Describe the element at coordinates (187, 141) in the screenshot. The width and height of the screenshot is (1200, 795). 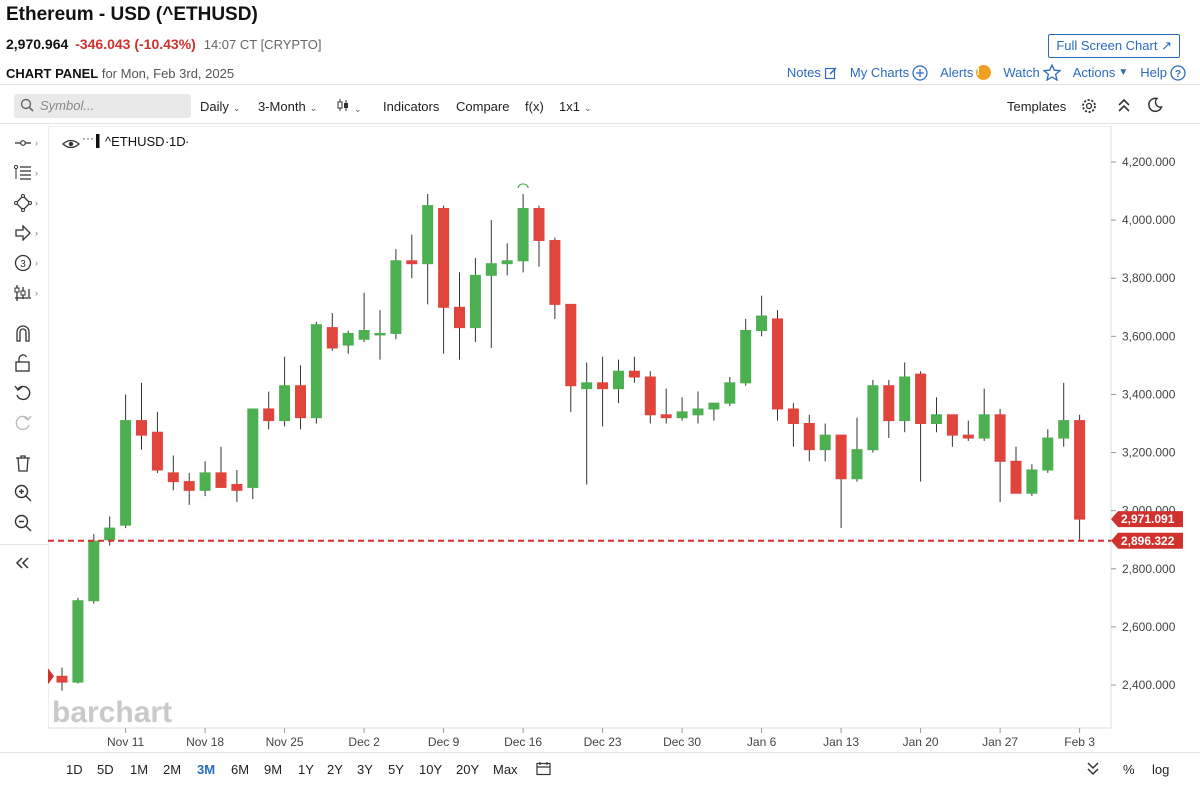
I see `legend-interval-suffix: ·` at that location.